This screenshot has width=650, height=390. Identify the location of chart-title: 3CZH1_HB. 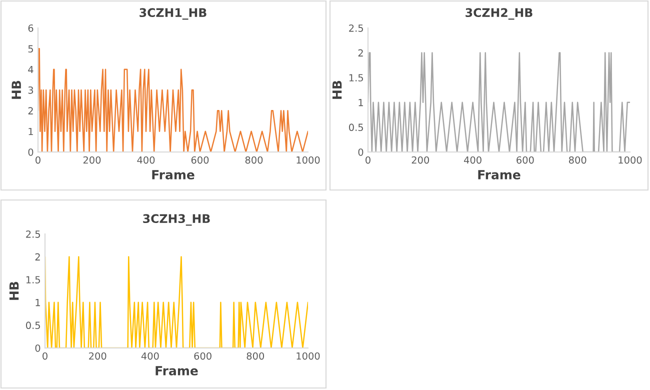
(173, 14).